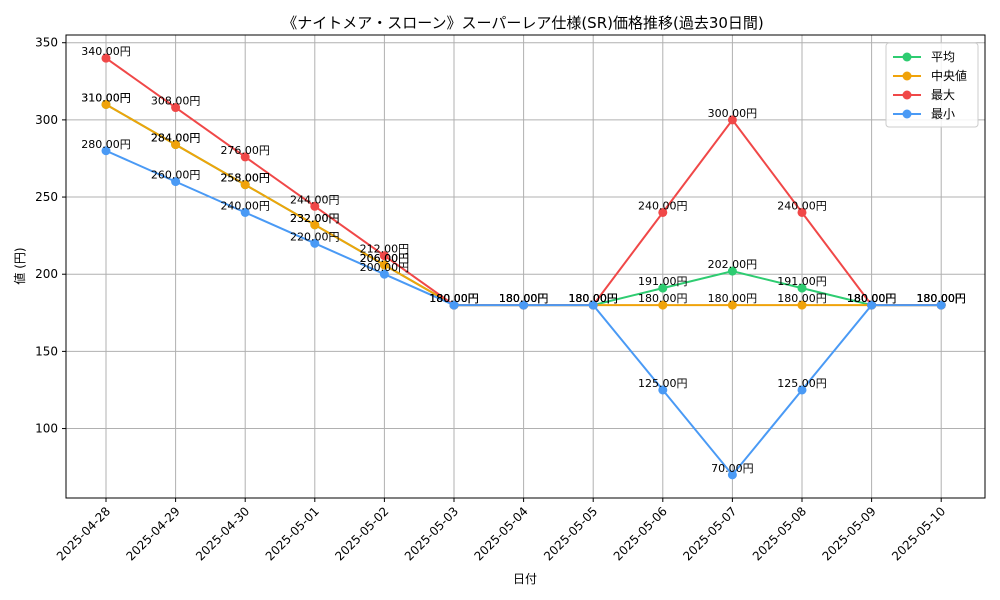  I want to click on legend-label: 中央値, so click(949, 75).